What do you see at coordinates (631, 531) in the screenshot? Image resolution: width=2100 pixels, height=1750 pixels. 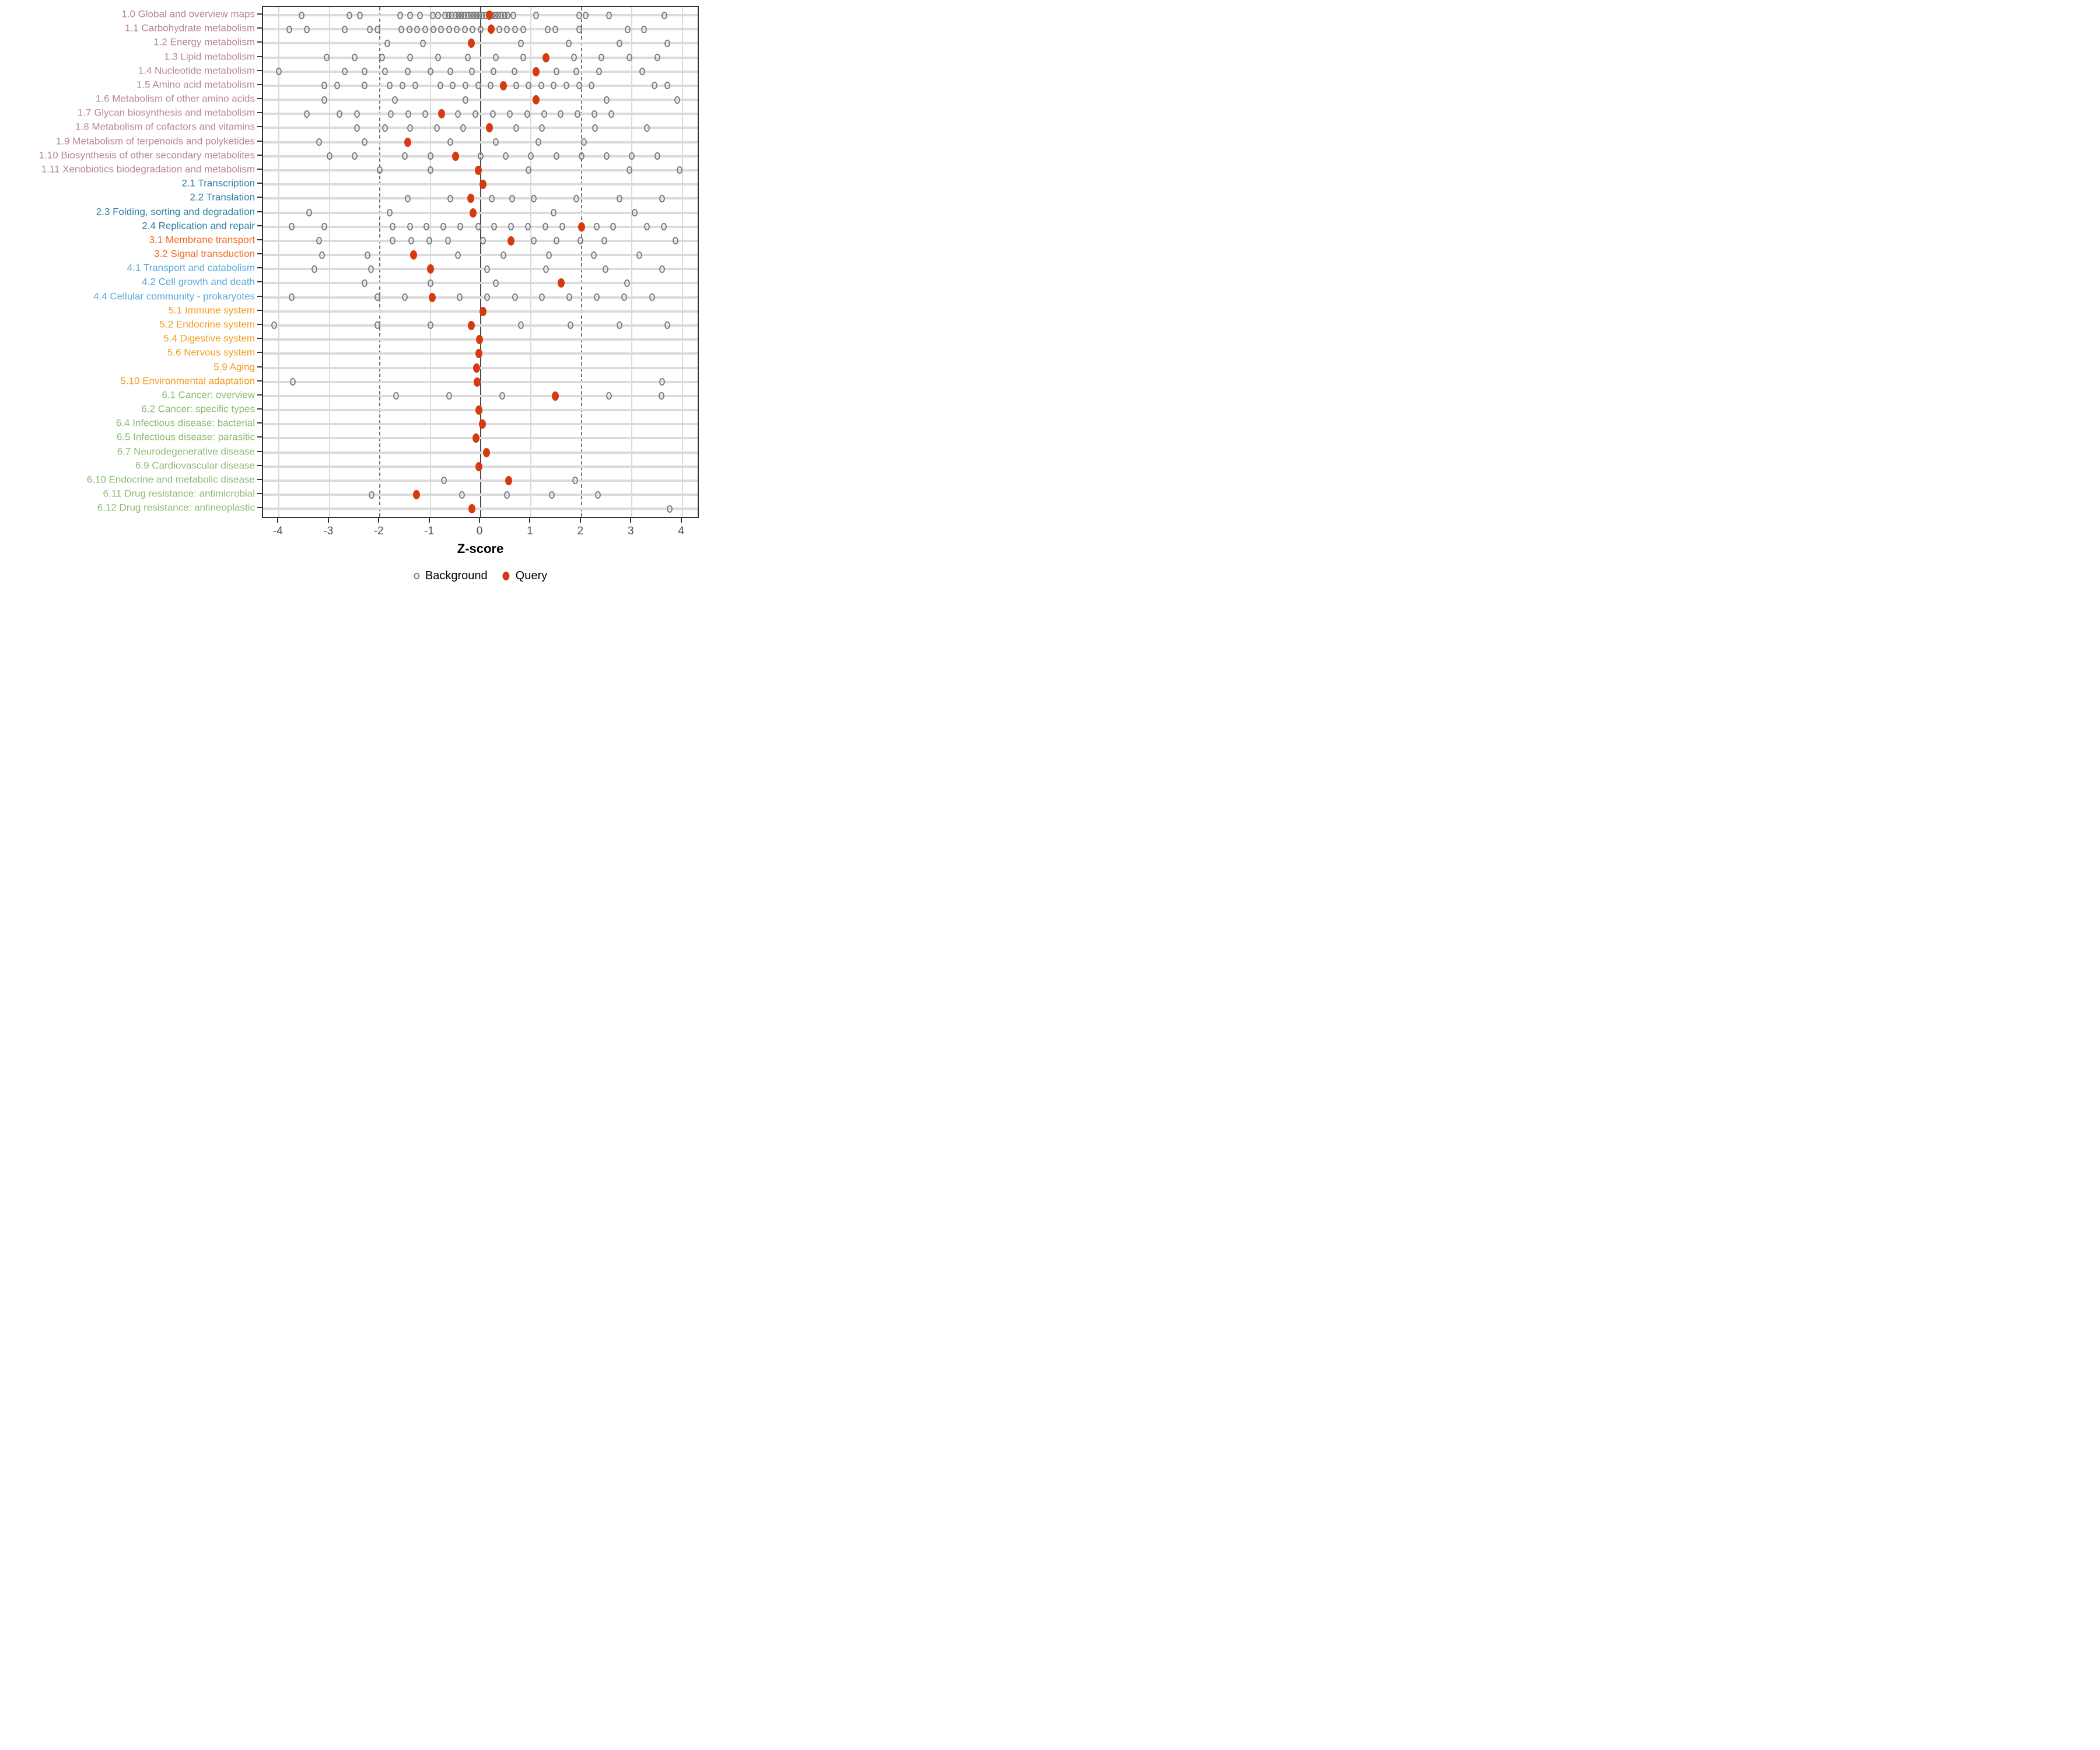 I see `x-tick-label: 3` at bounding box center [631, 531].